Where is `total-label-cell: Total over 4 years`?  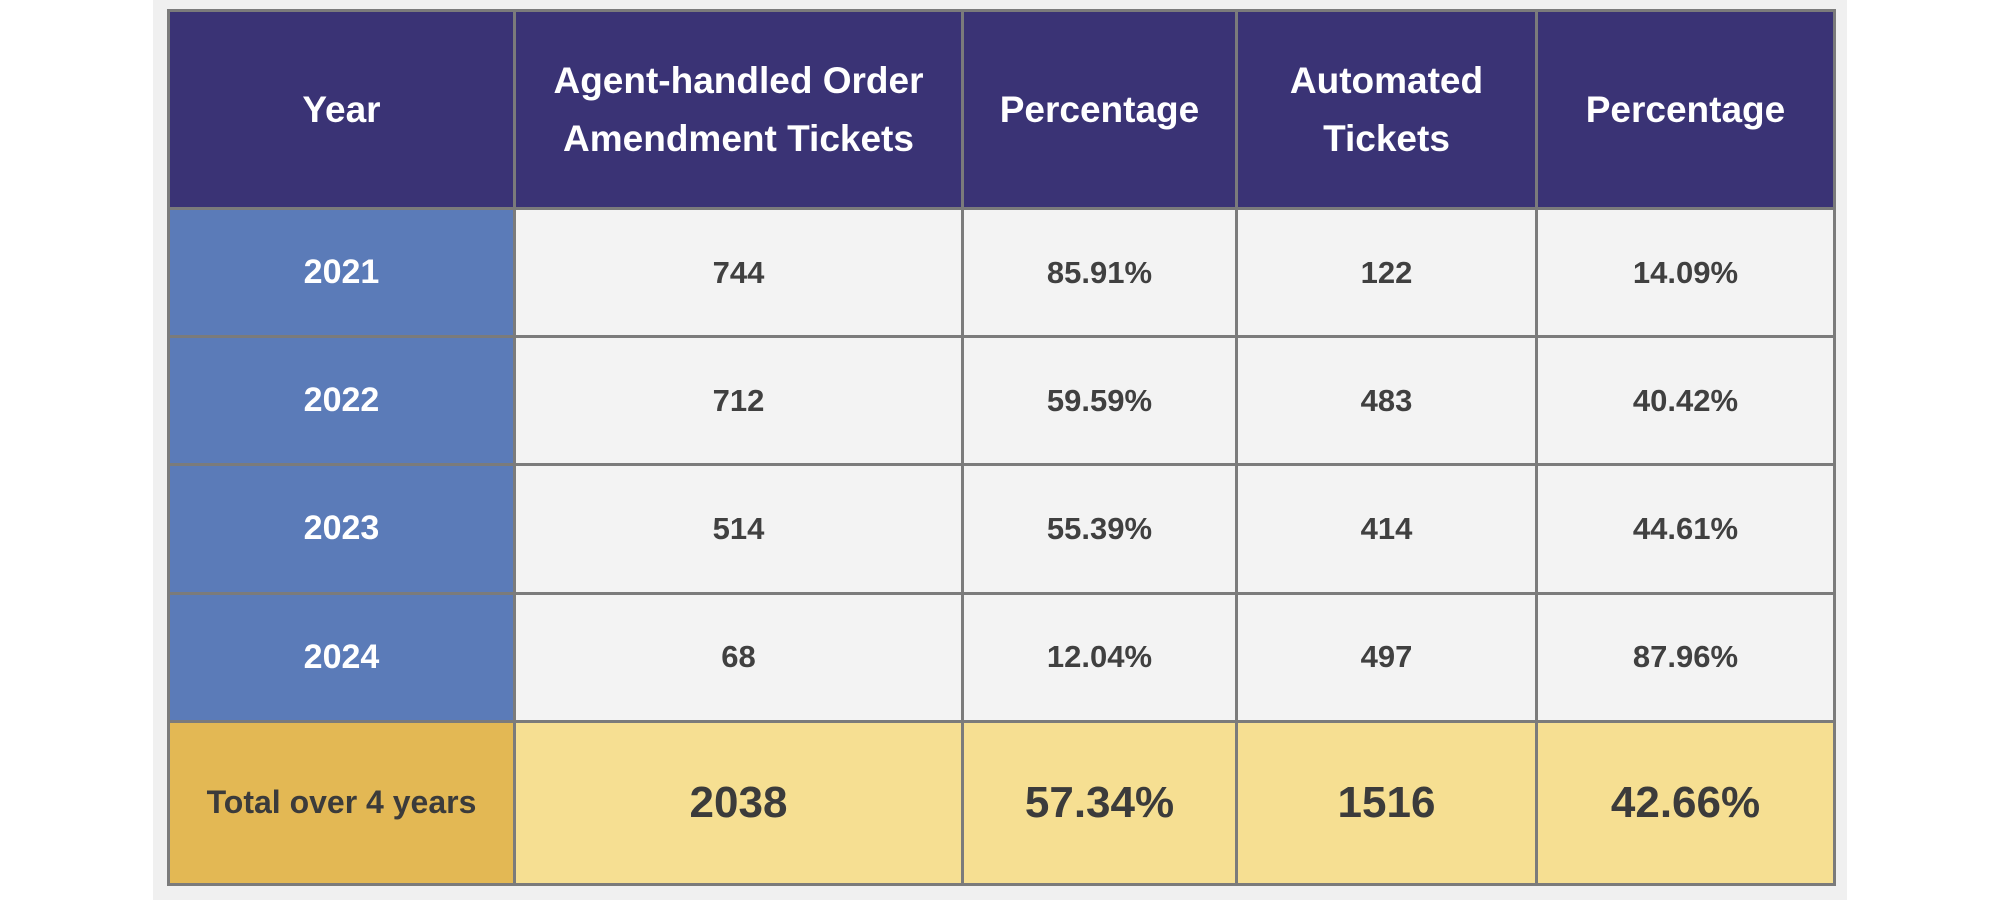
total-label-cell: Total over 4 years is located at coordinates (341, 803).